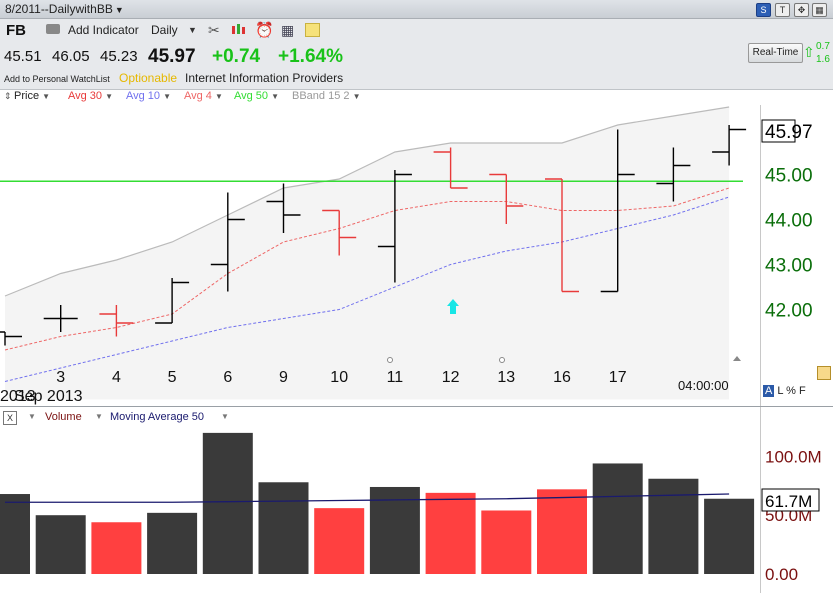 The height and width of the screenshot is (593, 833). What do you see at coordinates (789, 311) in the screenshot?
I see `price-tick-42.00: 42.00` at bounding box center [789, 311].